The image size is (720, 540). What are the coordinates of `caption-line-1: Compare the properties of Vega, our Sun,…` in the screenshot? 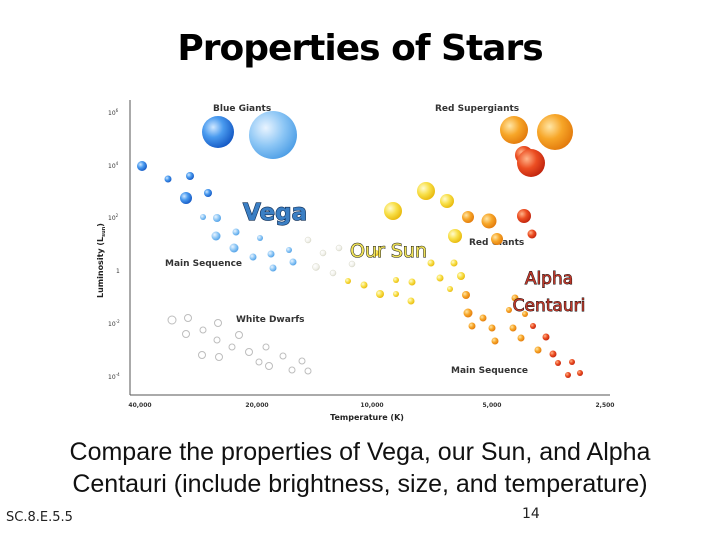 It's located at (360, 452).